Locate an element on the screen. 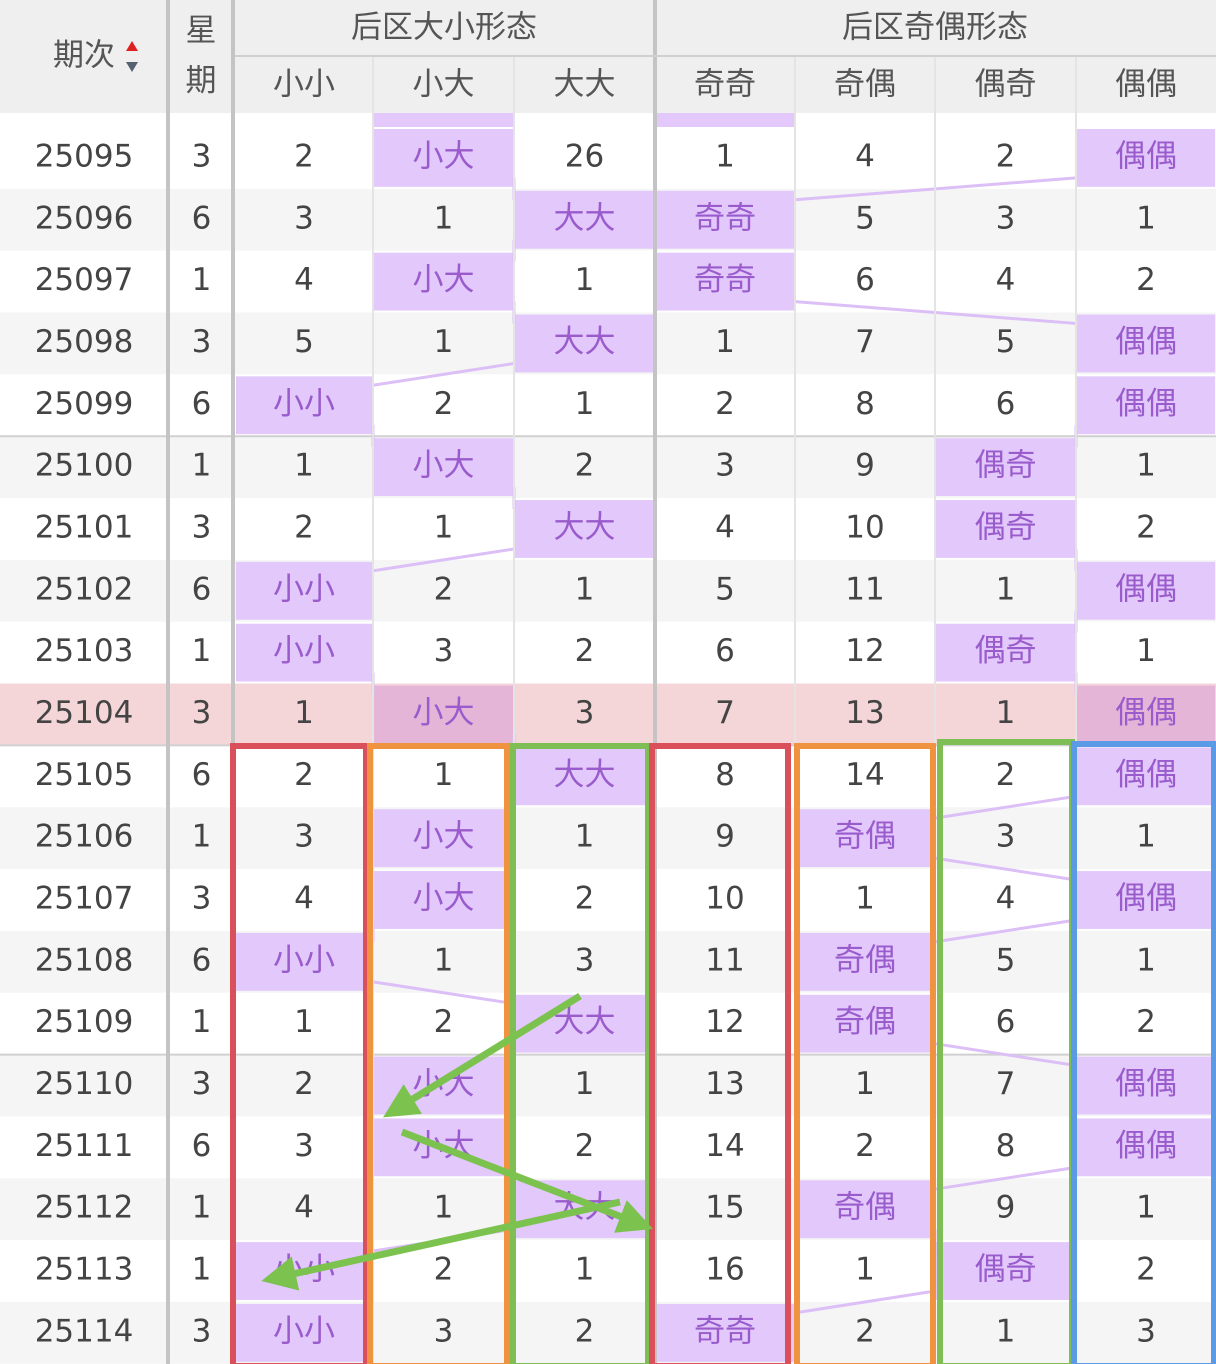  cell-value: 15 is located at coordinates (724, 1208).